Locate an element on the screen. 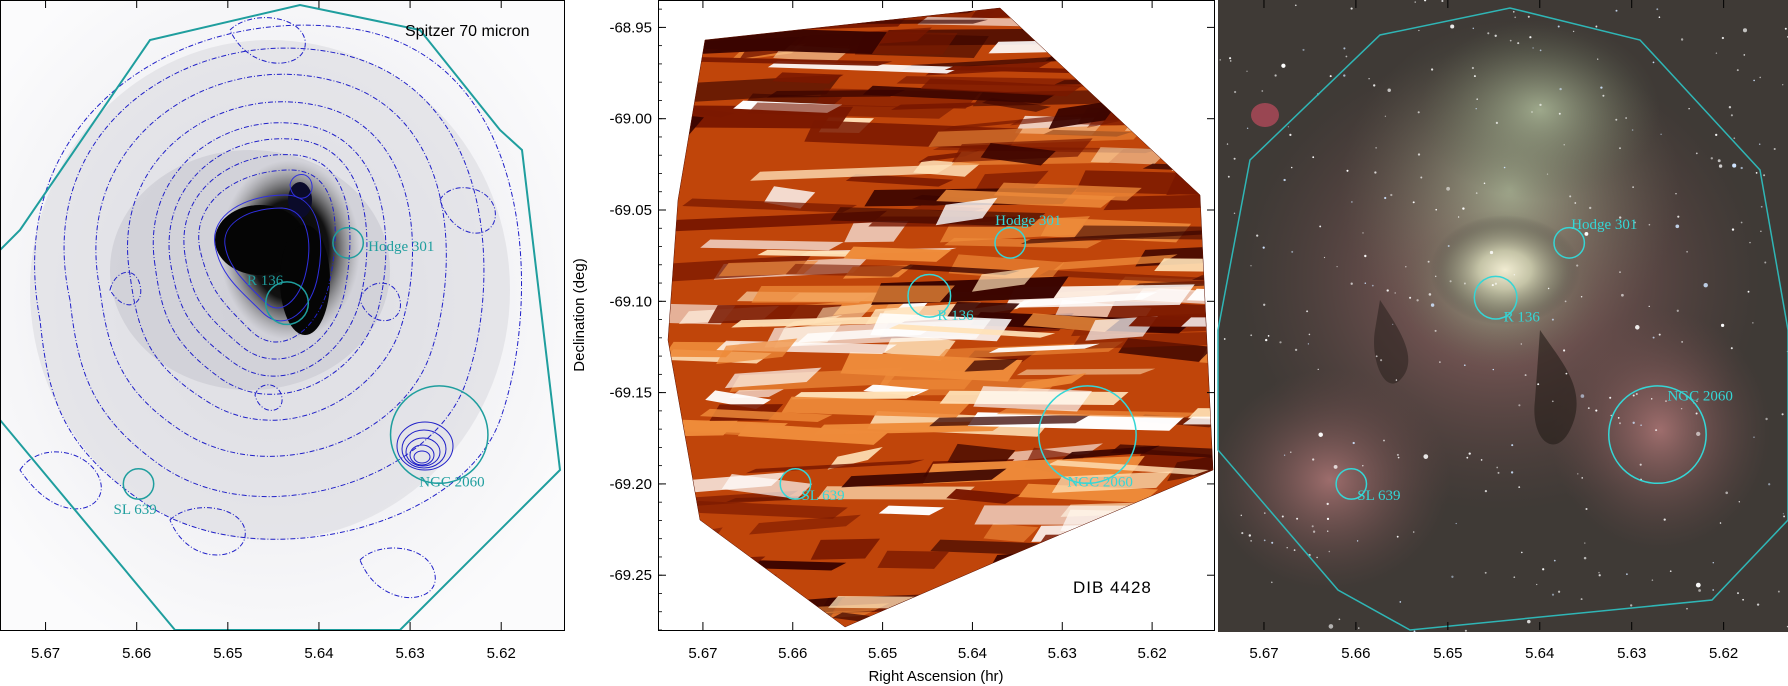 The width and height of the screenshot is (1788, 686). ngc-2060-contours is located at coordinates (425, 446).